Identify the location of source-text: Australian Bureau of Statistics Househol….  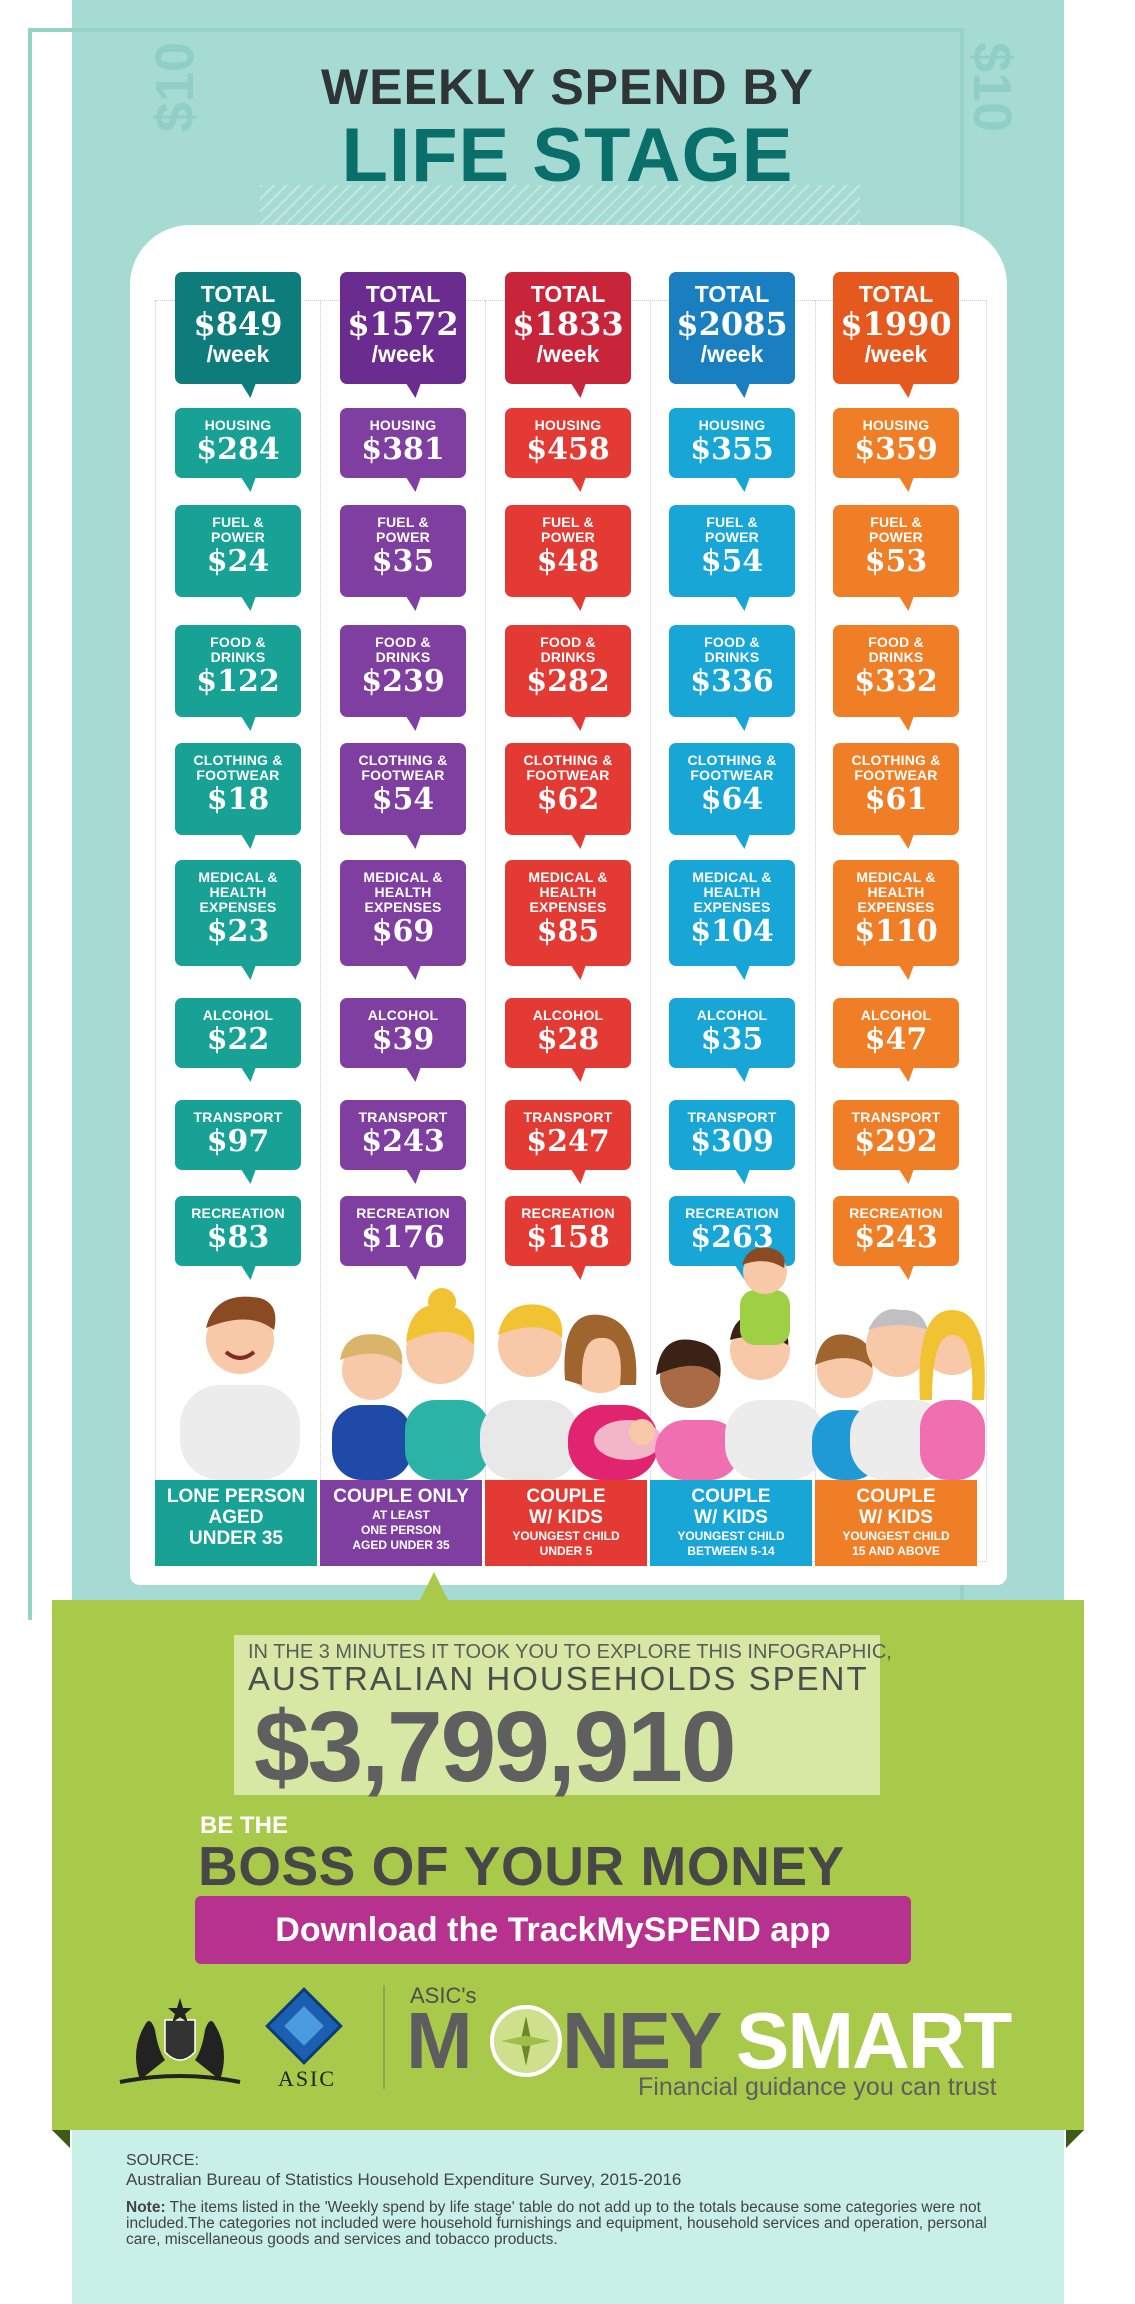
(404, 2179).